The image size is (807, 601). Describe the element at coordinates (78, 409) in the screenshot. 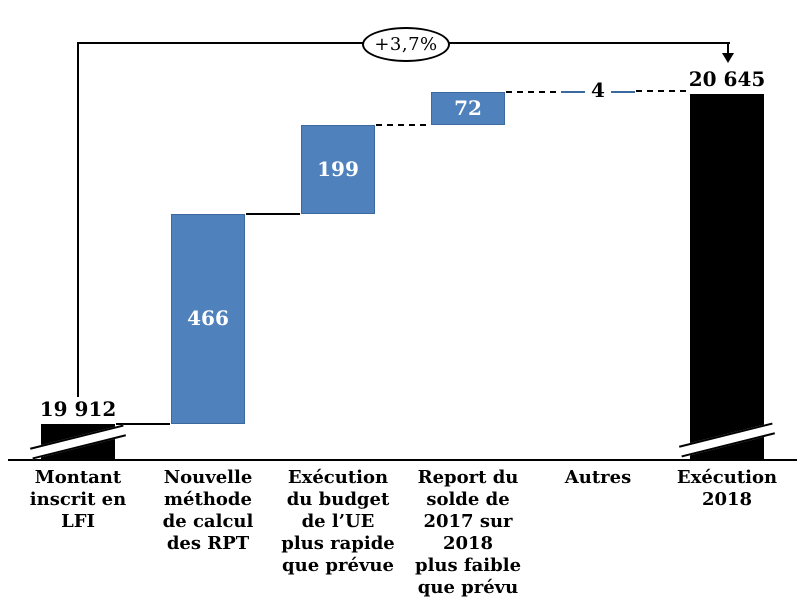

I see `bar-value-label-0: 19 912` at that location.